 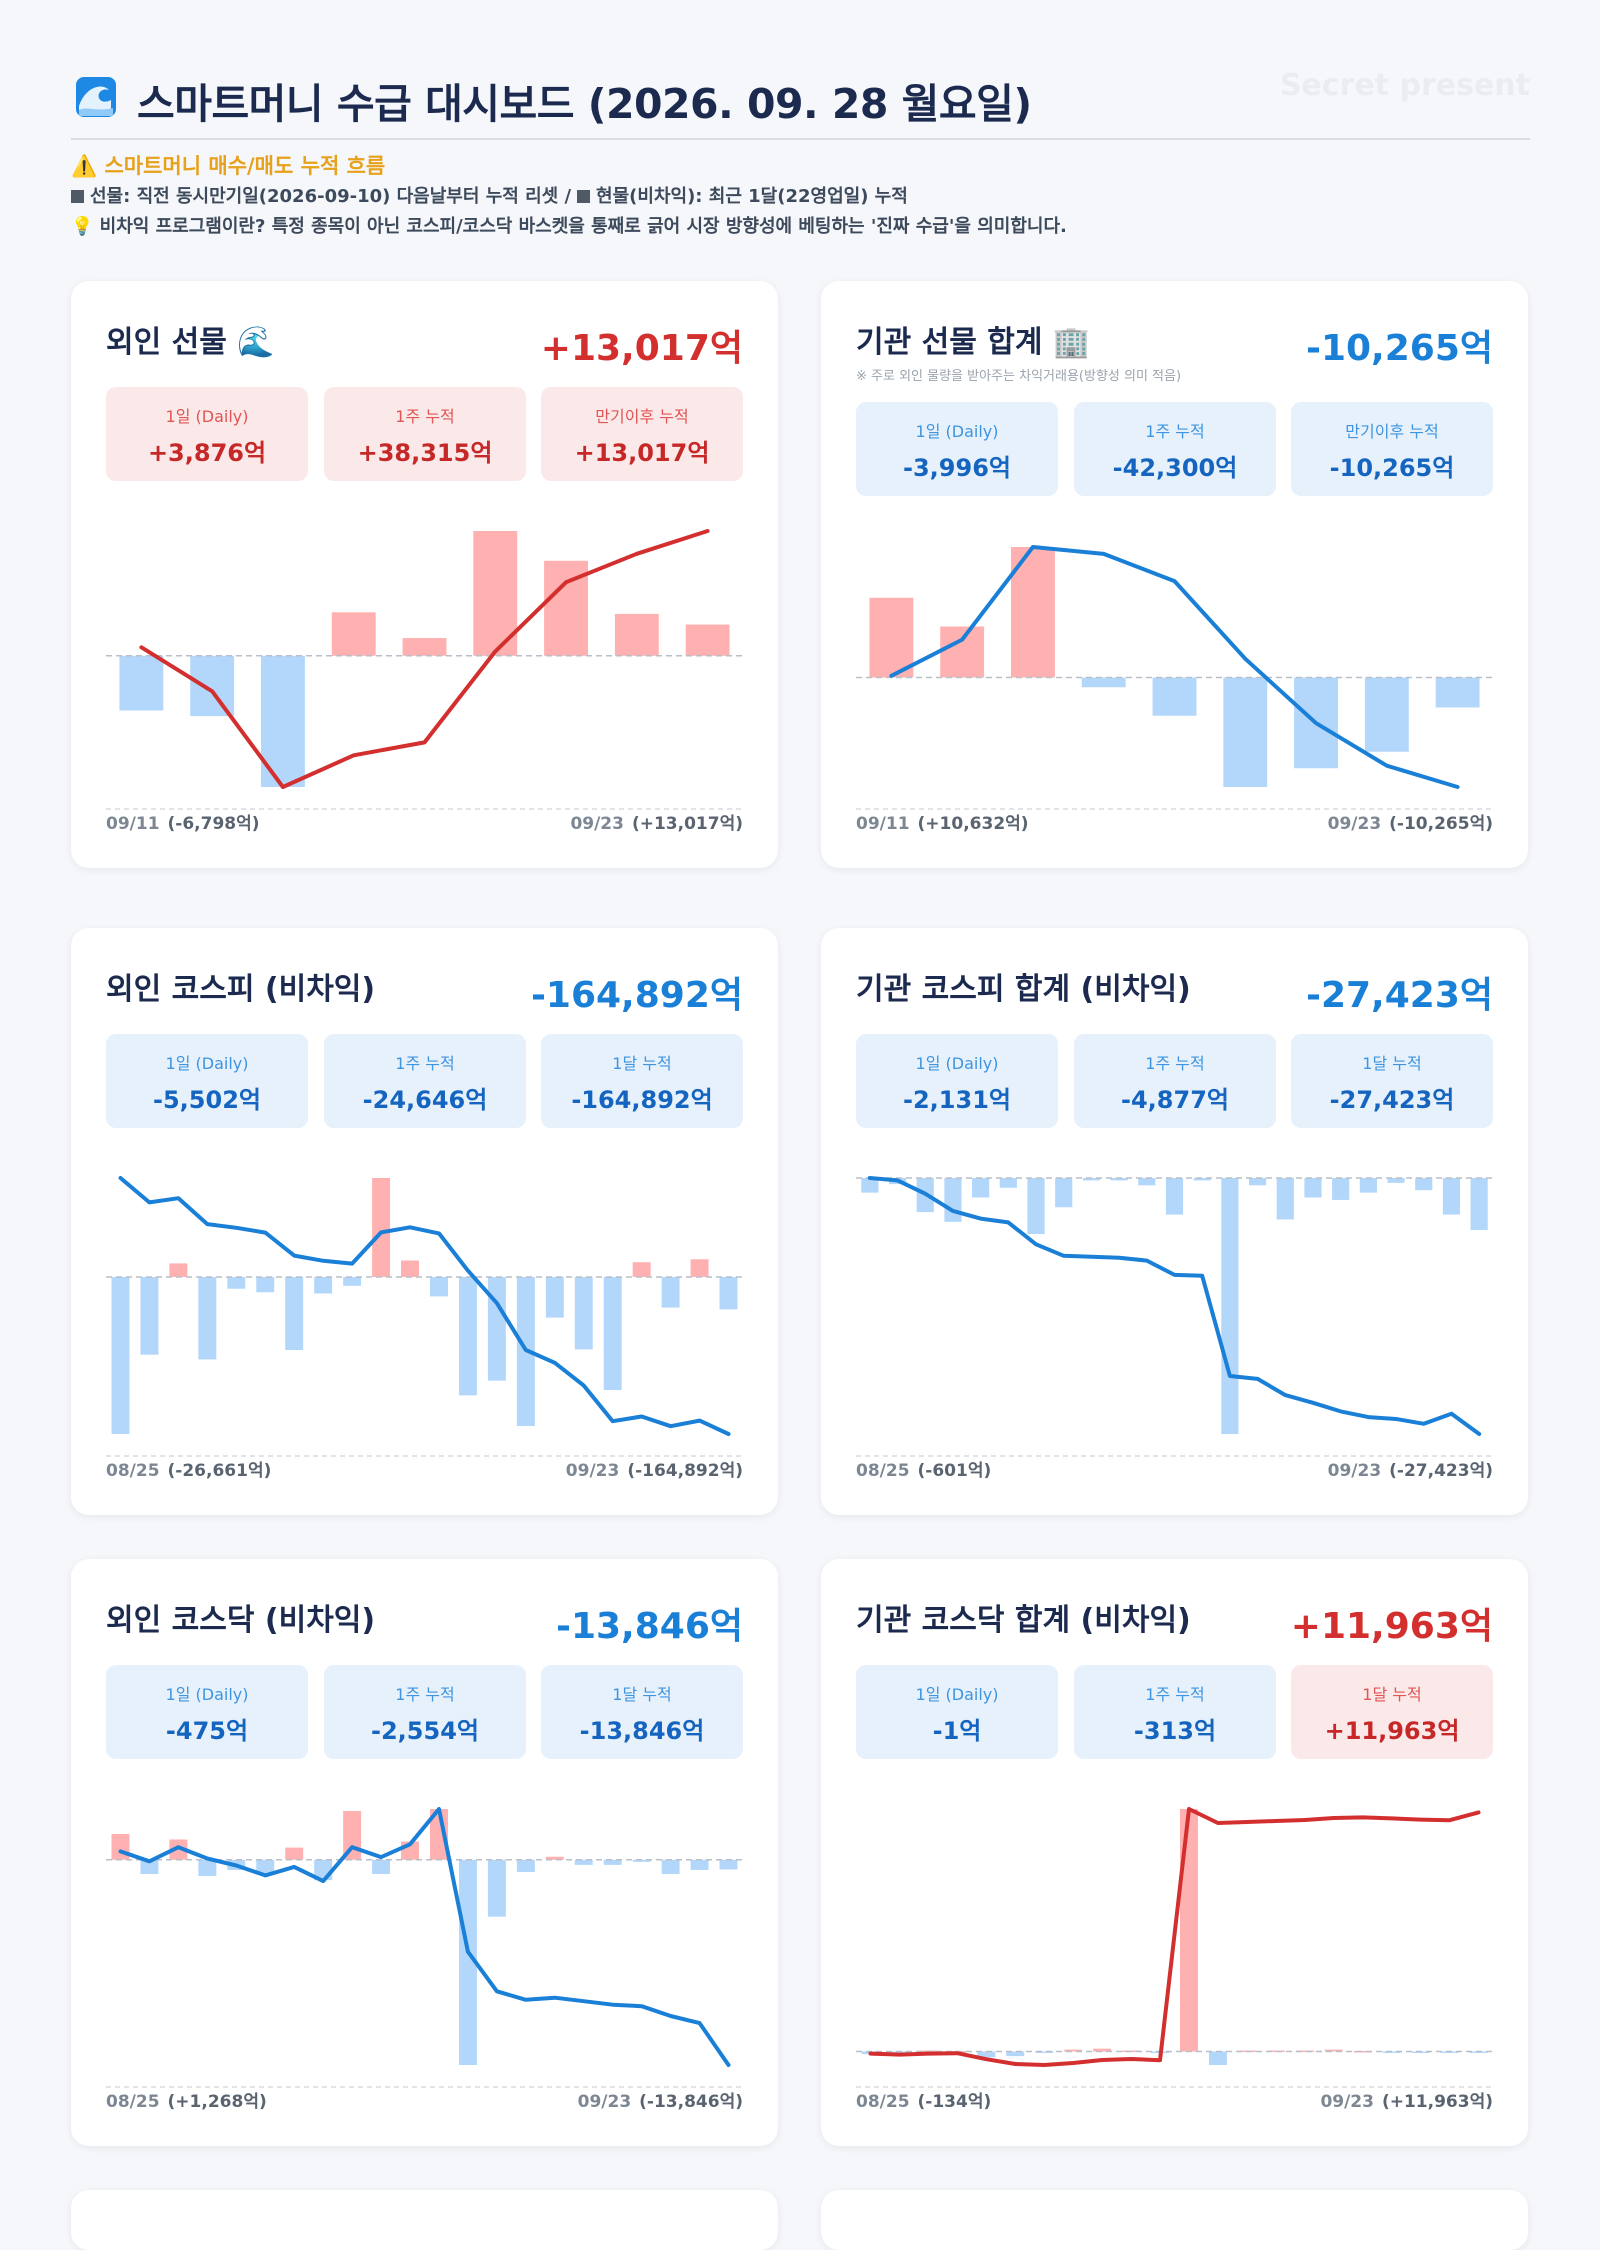 I want to click on stat-value: -164,892억, so click(x=642, y=1100).